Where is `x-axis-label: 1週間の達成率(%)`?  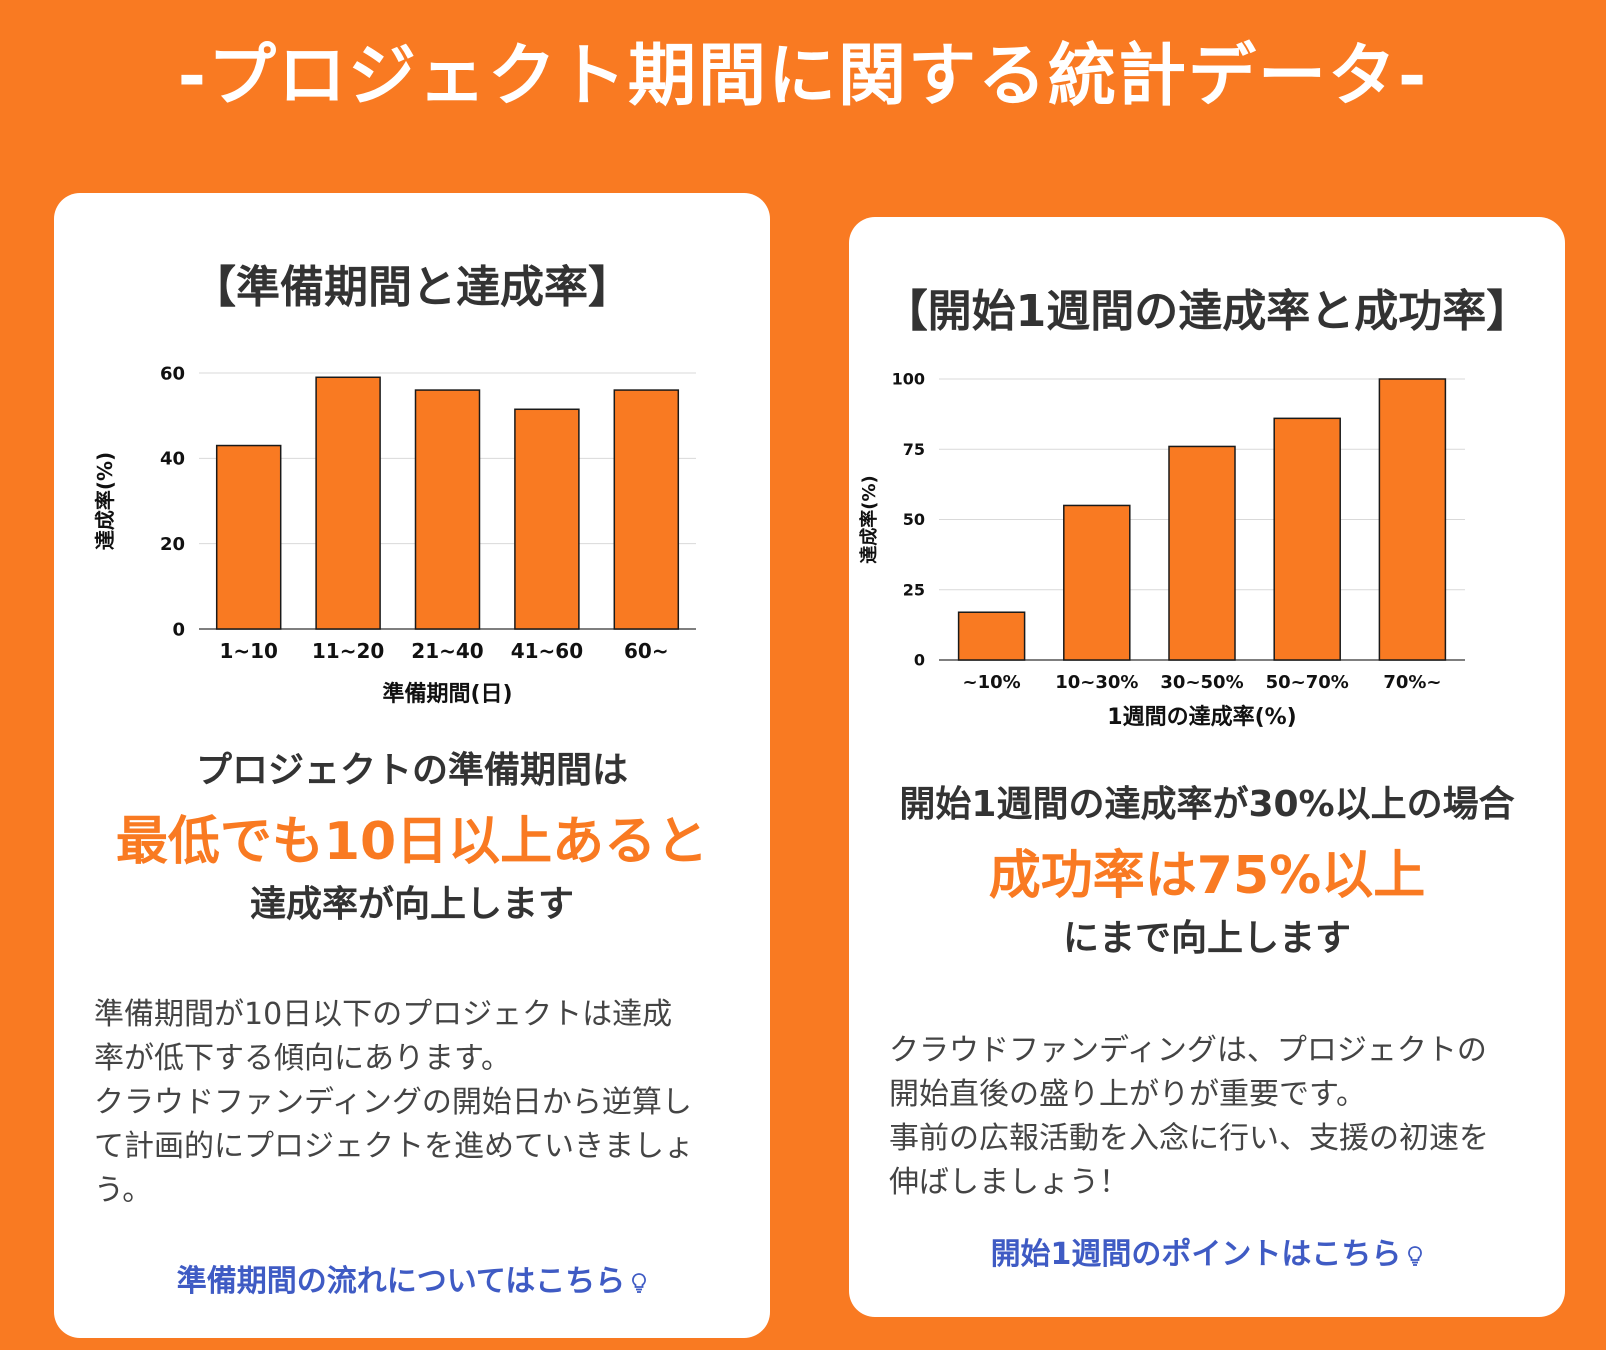 x-axis-label: 1週間の達成率(%) is located at coordinates (1201, 717).